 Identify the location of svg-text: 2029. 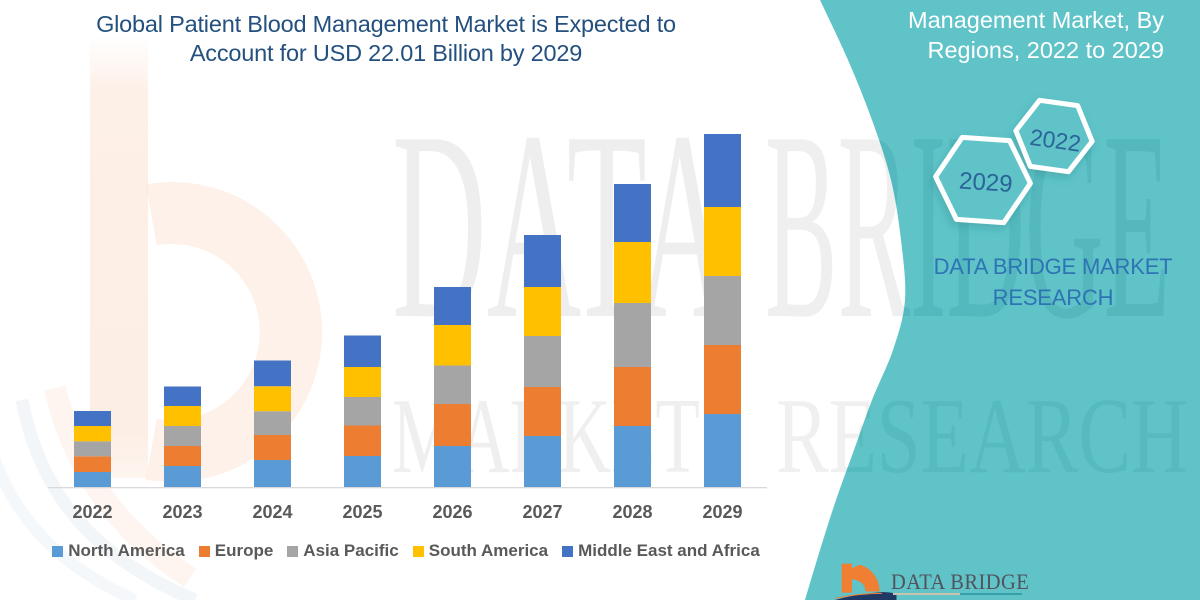
(985, 182).